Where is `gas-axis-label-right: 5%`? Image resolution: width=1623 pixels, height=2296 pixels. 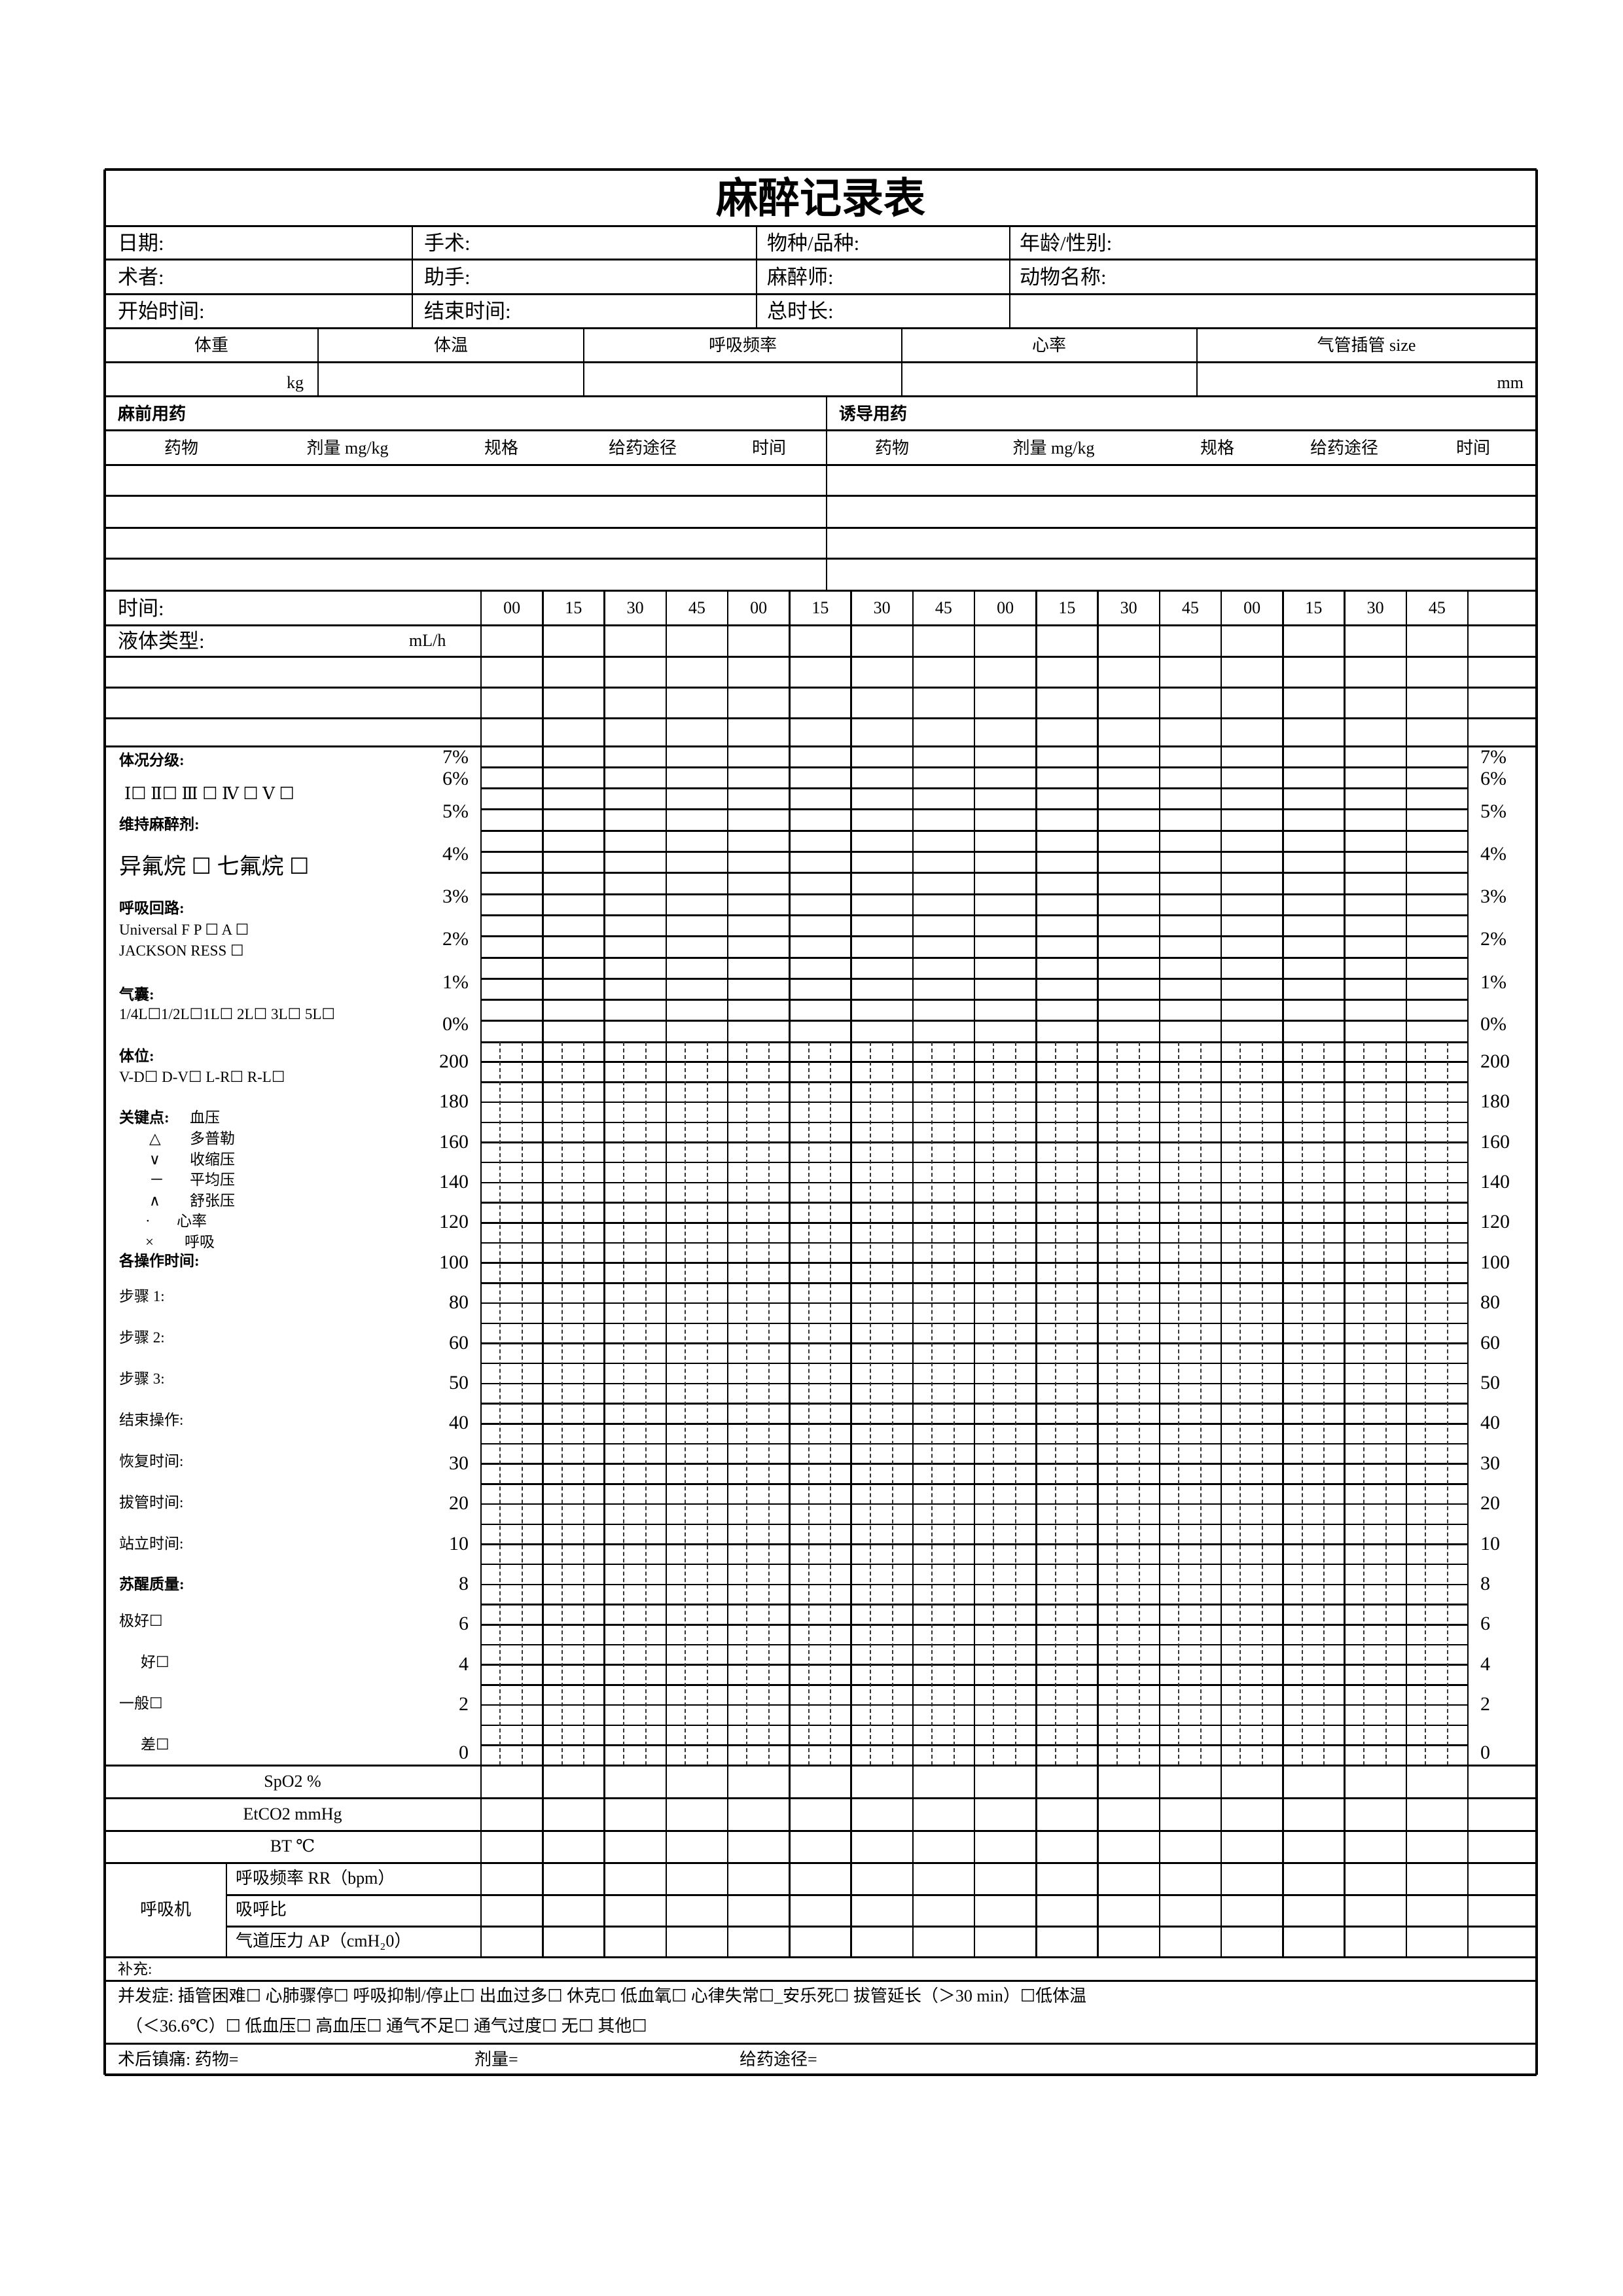
gas-axis-label-right: 5% is located at coordinates (1493, 811).